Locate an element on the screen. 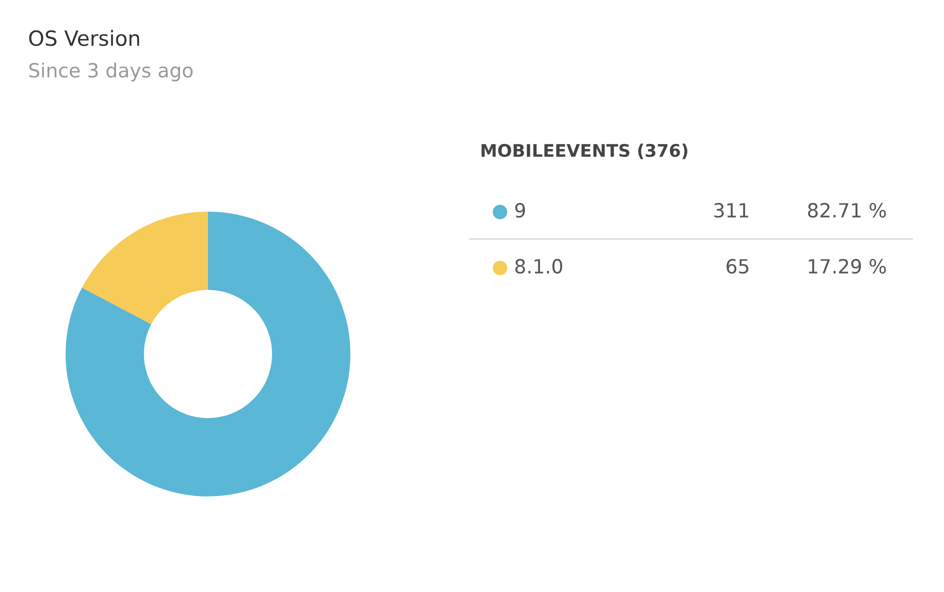 The width and height of the screenshot is (944, 592). legend-title: MOBILEEVENTS (376) is located at coordinates (585, 152).